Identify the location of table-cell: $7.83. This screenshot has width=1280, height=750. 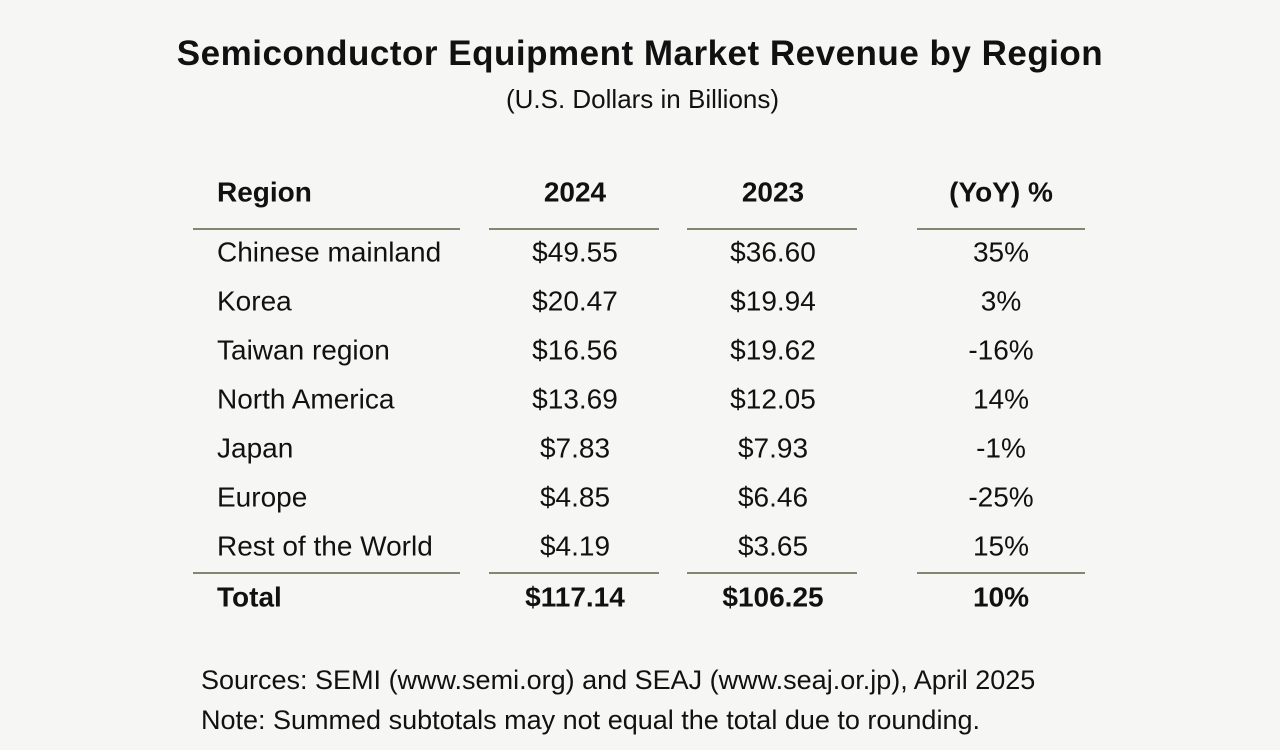
(575, 447).